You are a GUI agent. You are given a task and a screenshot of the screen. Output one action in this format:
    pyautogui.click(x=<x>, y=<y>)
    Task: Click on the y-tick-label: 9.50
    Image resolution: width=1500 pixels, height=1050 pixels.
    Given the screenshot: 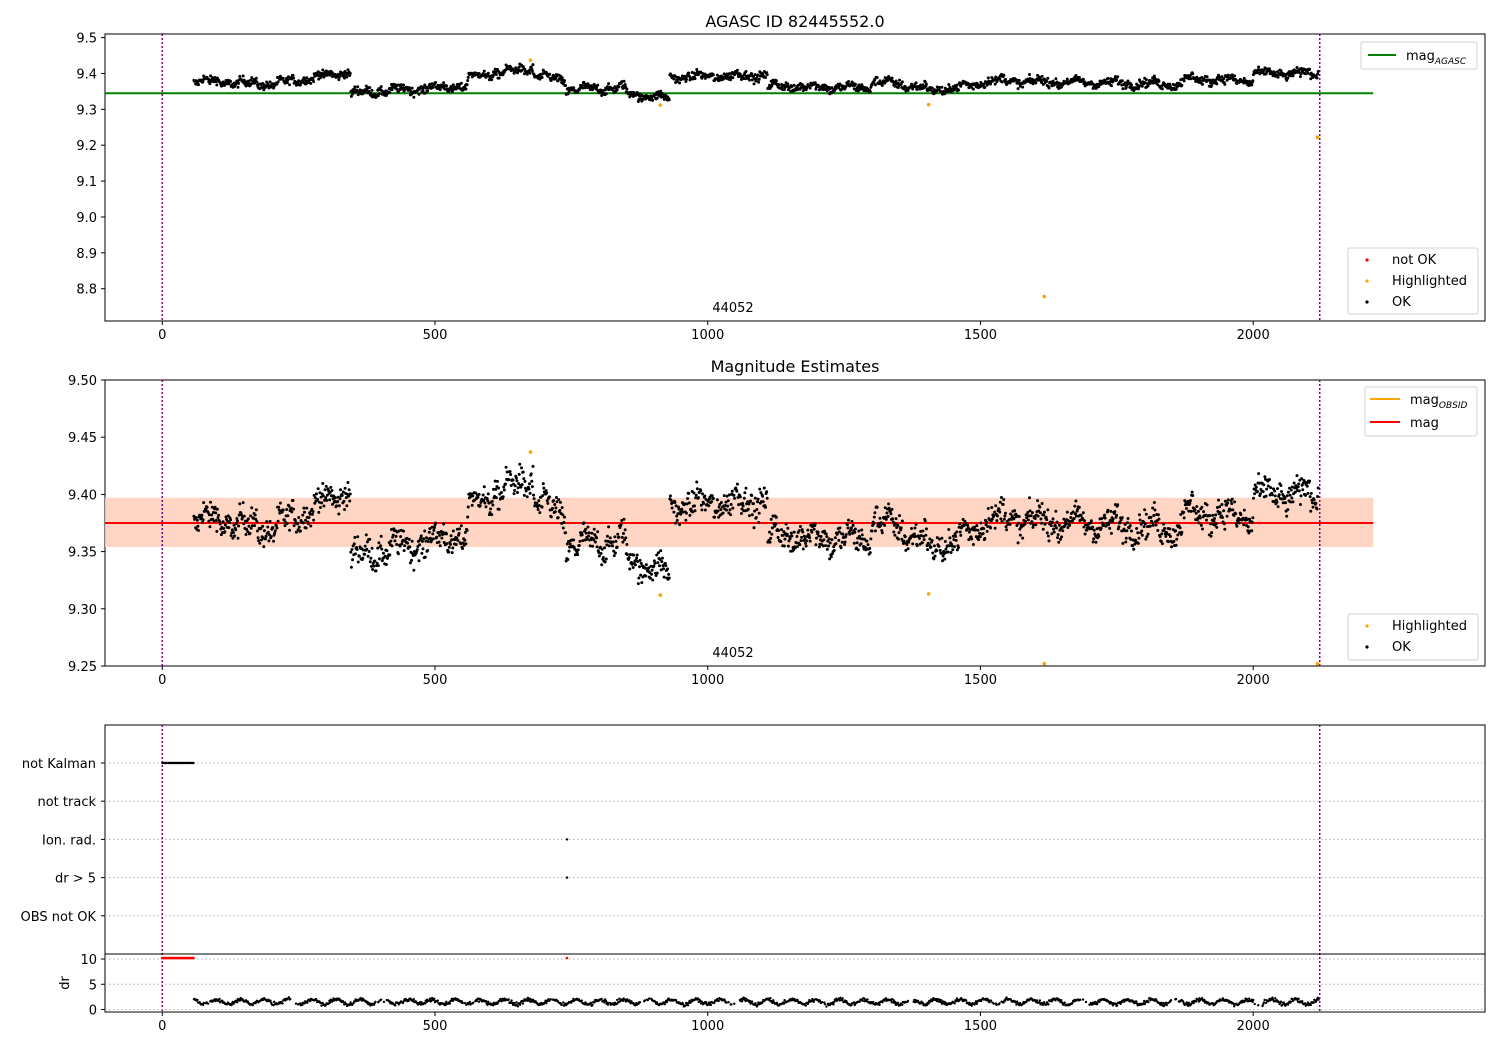 What is the action you would take?
    pyautogui.click(x=82, y=381)
    